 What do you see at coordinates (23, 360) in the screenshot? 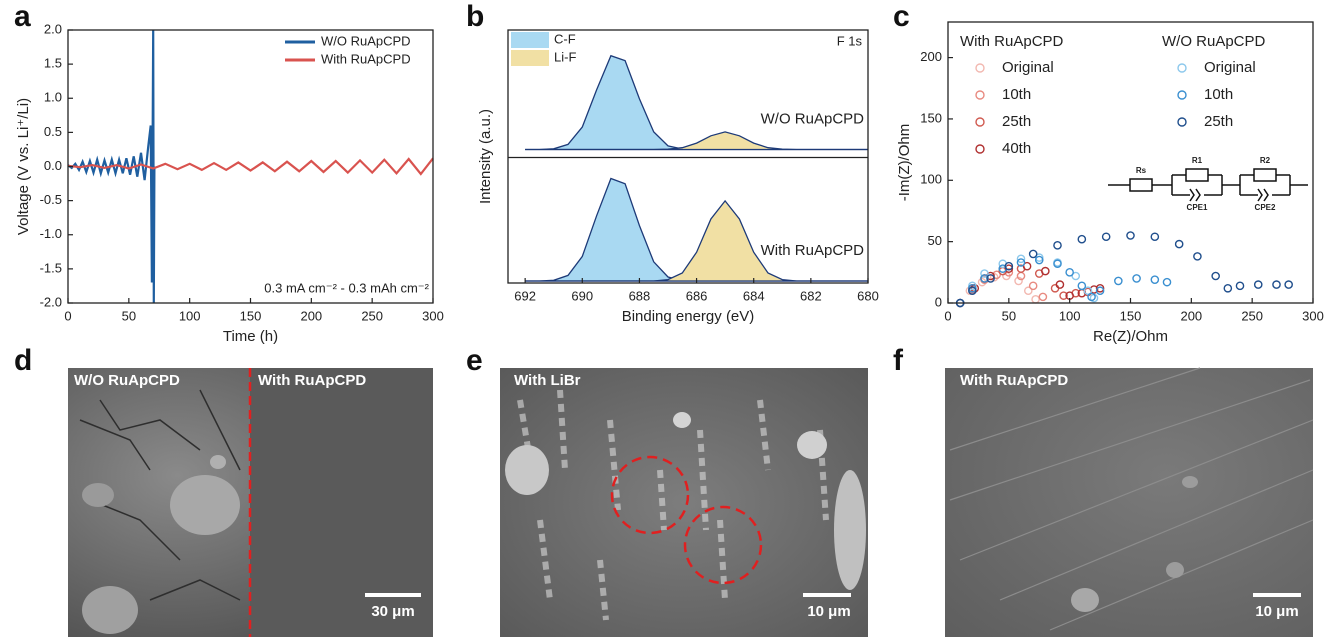
I see `panel-letter: d` at bounding box center [23, 360].